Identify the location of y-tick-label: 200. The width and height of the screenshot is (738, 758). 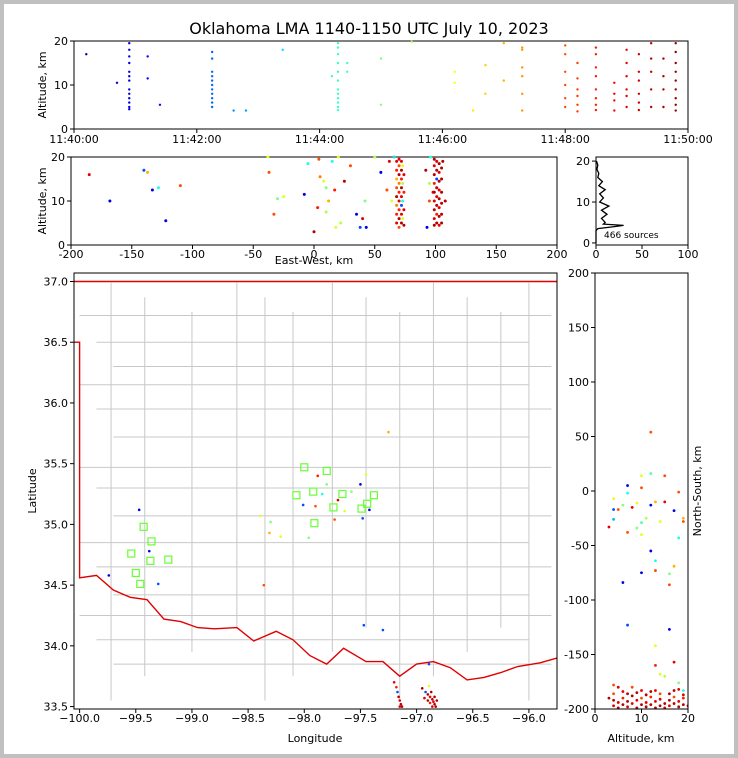
(578, 273).